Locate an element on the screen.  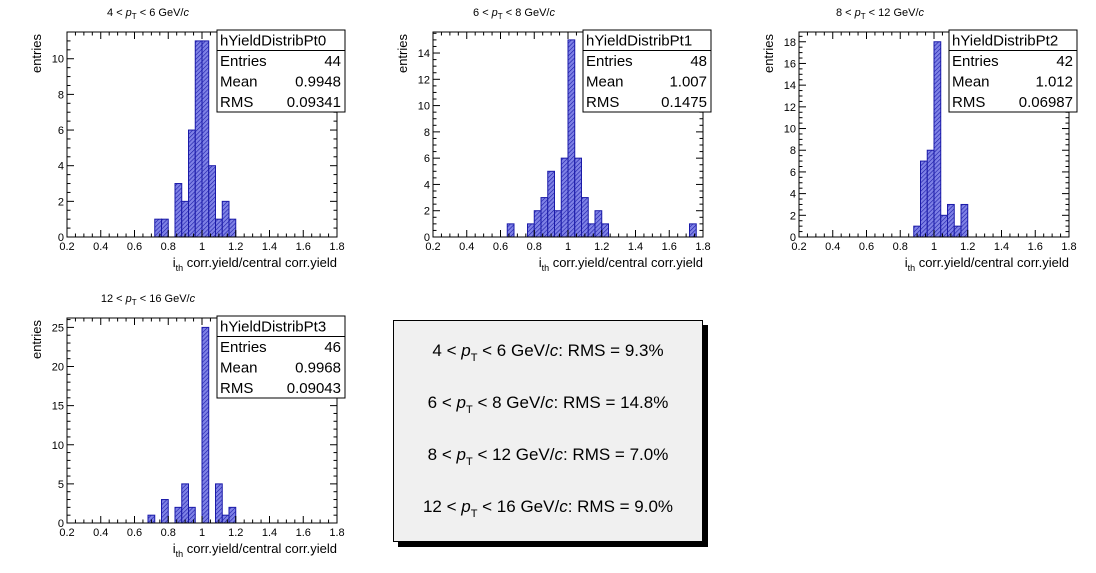
stats-value: 0.09341 is located at coordinates (314, 102).